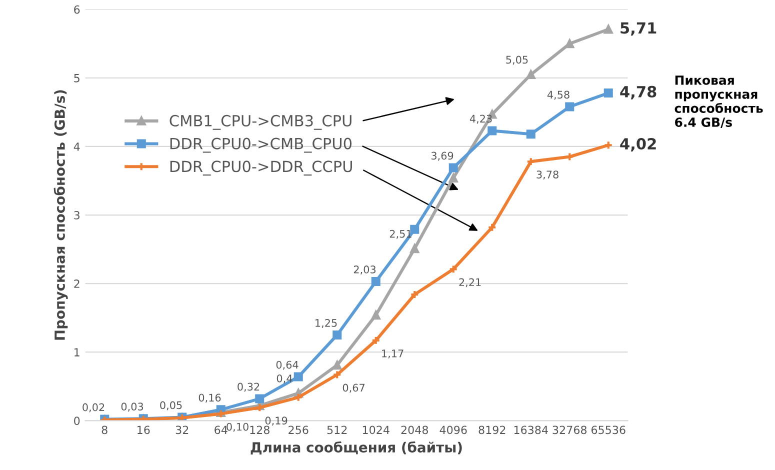 The height and width of the screenshot is (470, 775). What do you see at coordinates (531, 430) in the screenshot?
I see `x-tick-label: 16384` at bounding box center [531, 430].